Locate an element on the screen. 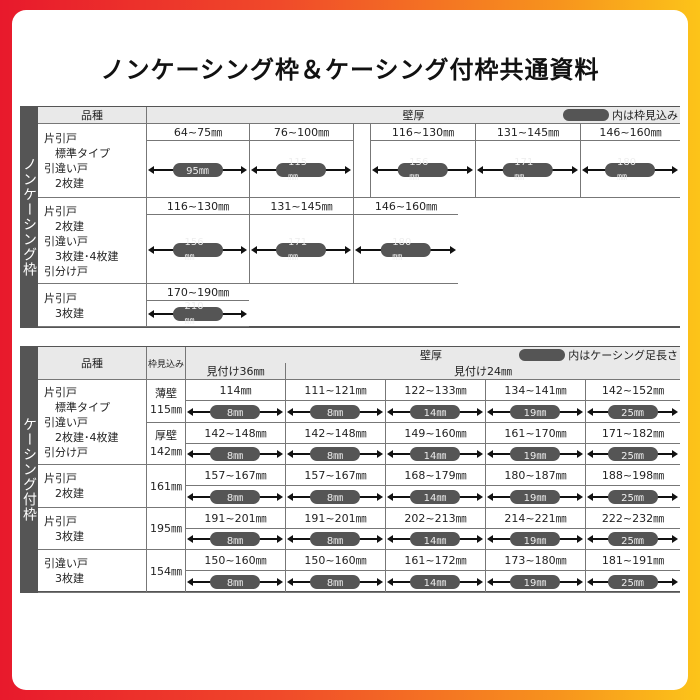 The width and height of the screenshot is (700, 700). frame-label: 薄壁 is located at coordinates (166, 393).